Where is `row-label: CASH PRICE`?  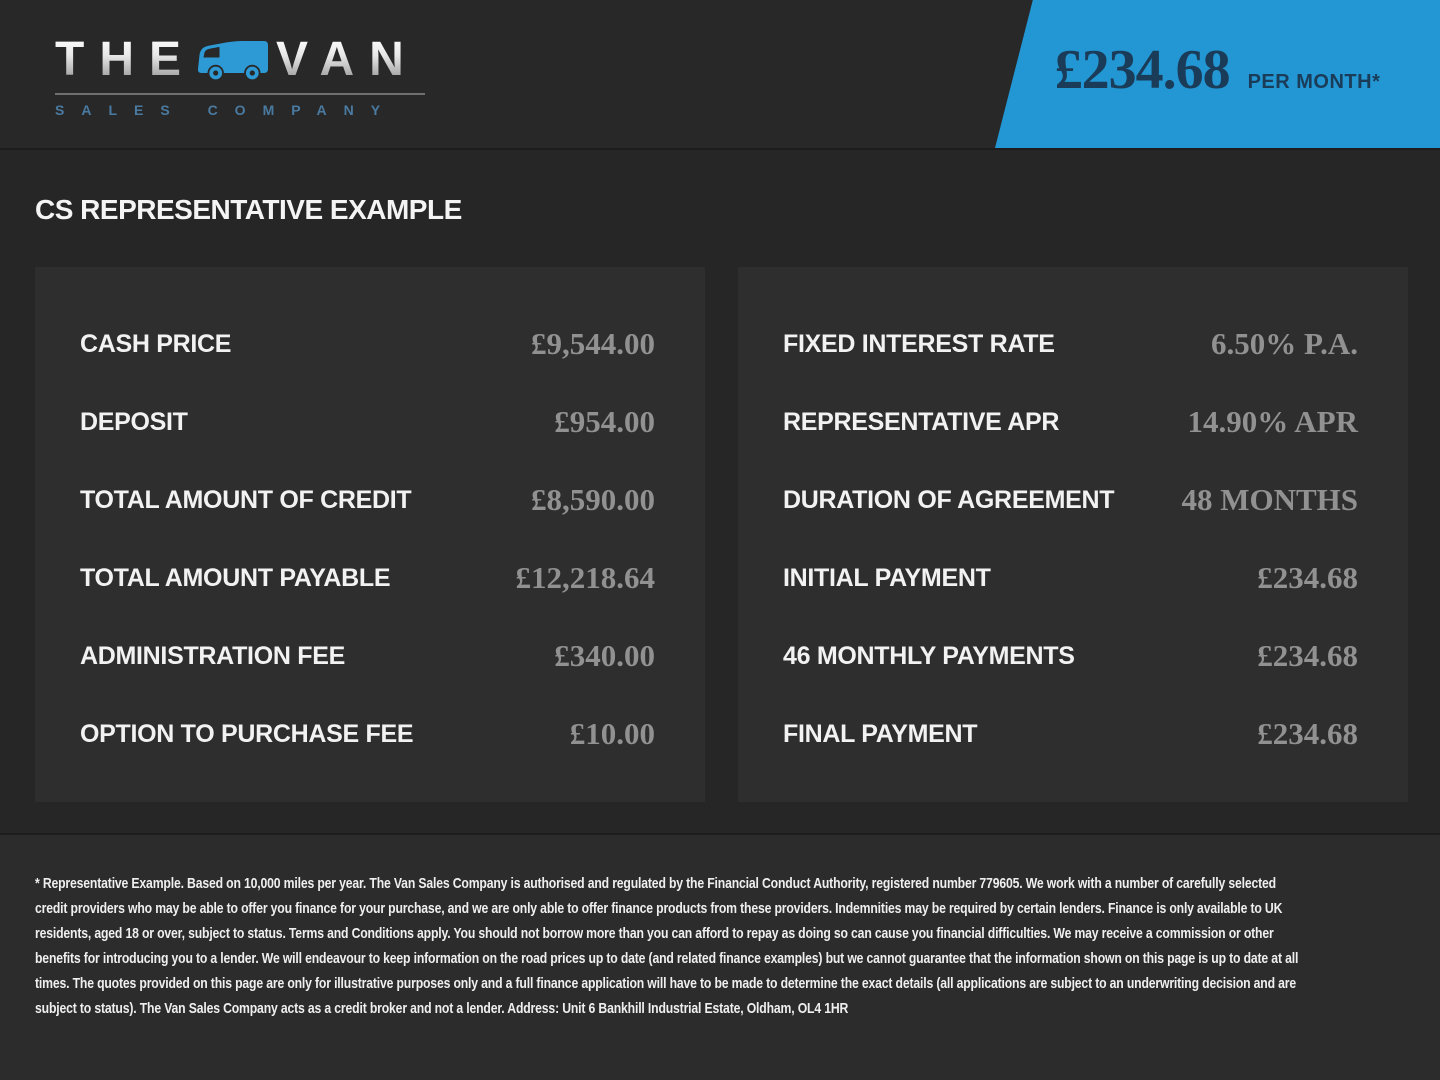 row-label: CASH PRICE is located at coordinates (156, 343).